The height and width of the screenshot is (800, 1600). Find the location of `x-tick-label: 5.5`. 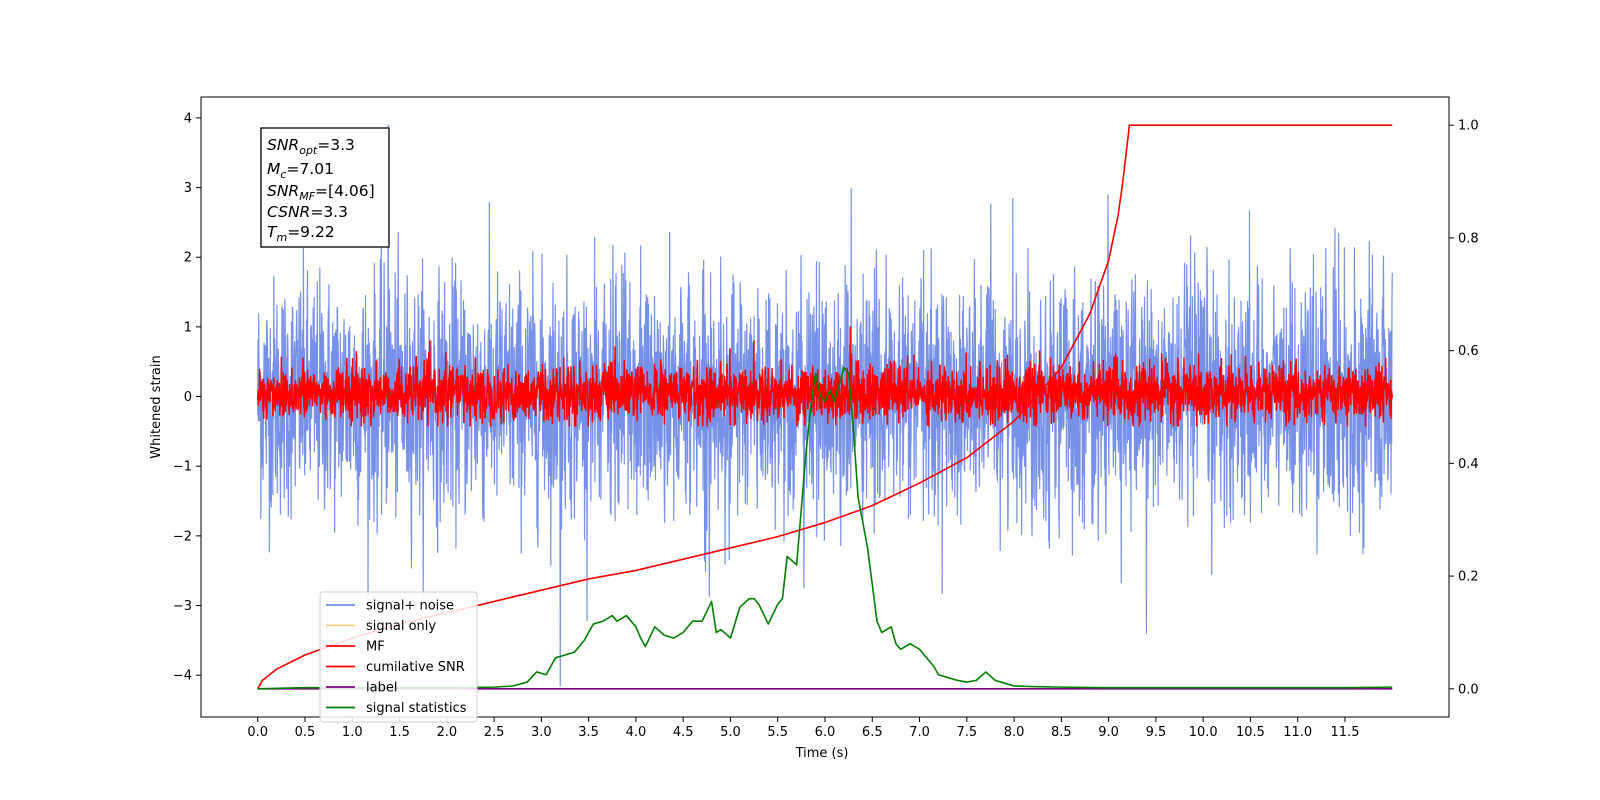

x-tick-label: 5.5 is located at coordinates (777, 732).